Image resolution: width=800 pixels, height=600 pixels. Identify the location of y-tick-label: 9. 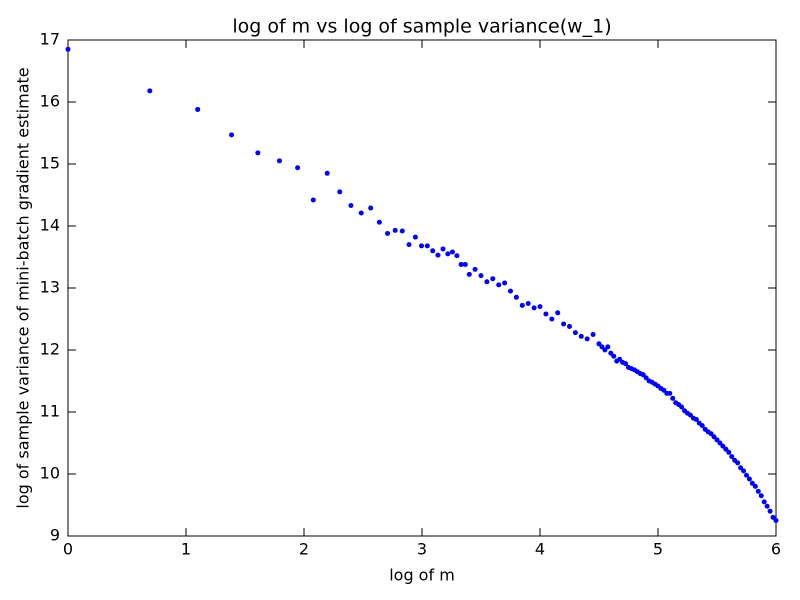
(55, 535).